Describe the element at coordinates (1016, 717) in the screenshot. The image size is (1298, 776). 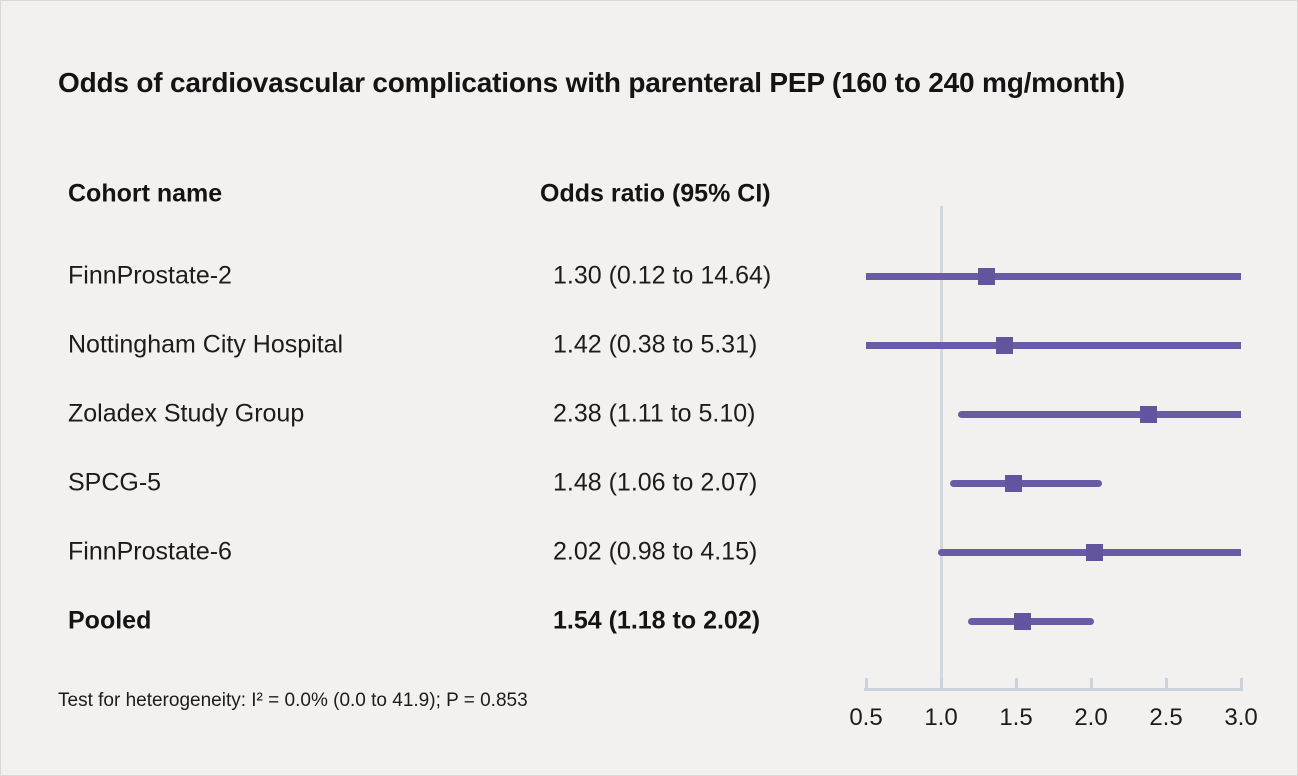
I see `x-tick-label: 1.5` at that location.